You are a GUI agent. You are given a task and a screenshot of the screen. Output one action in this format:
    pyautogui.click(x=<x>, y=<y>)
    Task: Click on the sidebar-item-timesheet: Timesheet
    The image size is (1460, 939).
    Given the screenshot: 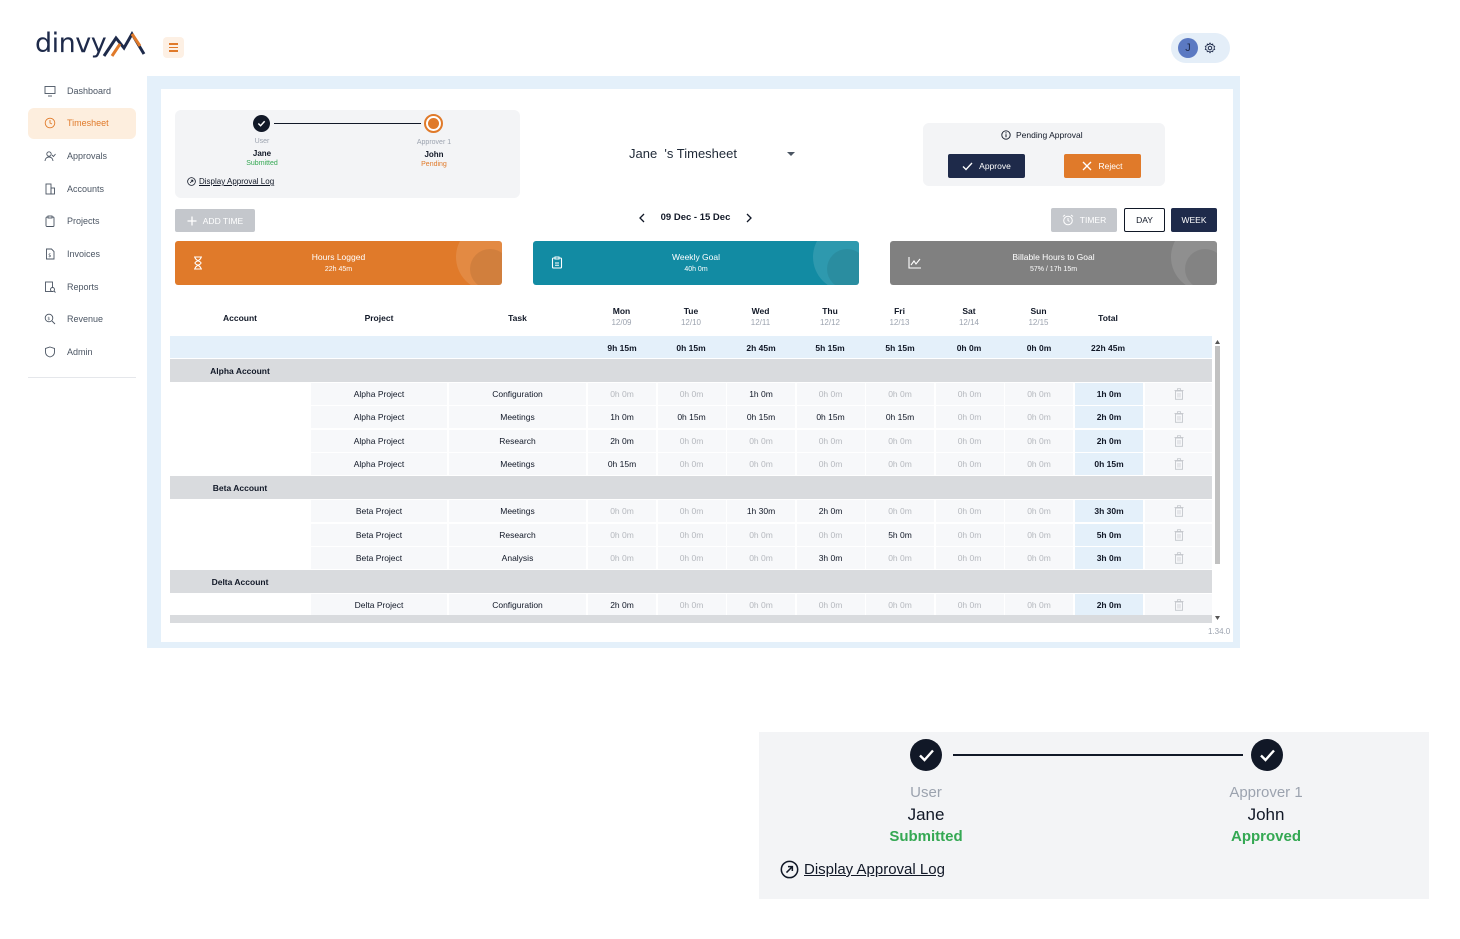 What is the action you would take?
    pyautogui.click(x=82, y=123)
    